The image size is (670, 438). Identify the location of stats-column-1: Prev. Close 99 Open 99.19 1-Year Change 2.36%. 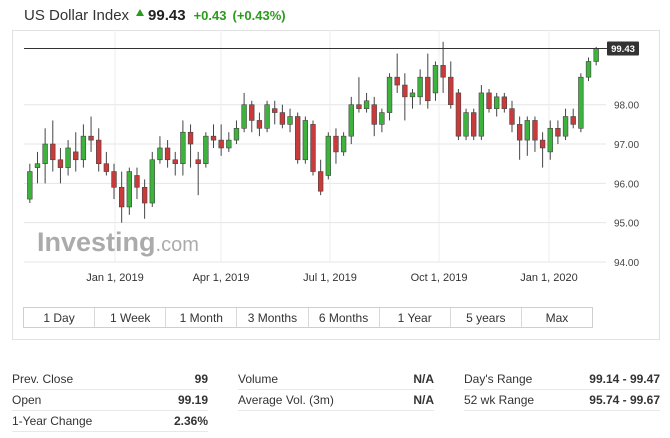
(110, 400).